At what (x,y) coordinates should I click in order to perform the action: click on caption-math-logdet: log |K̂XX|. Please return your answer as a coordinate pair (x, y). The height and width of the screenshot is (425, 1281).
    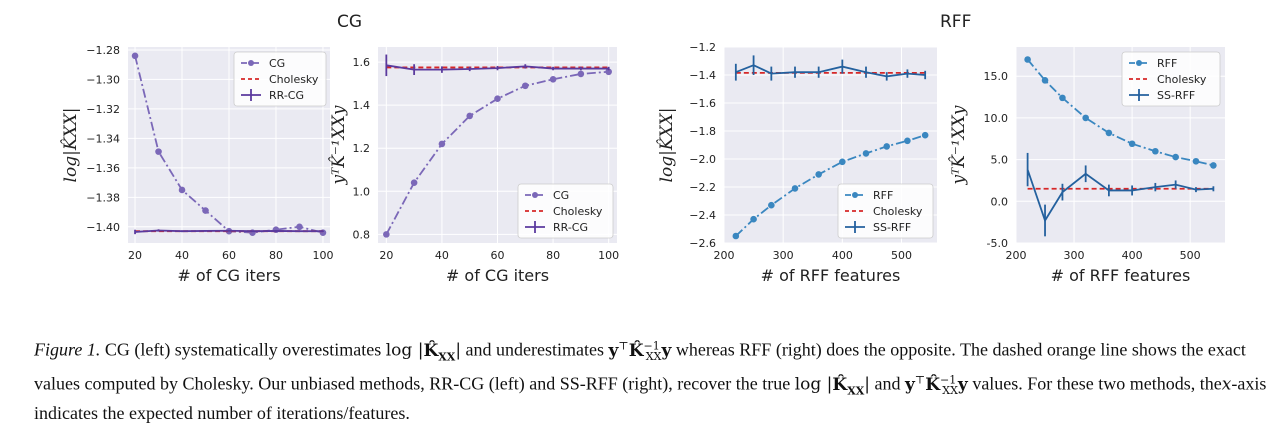
    Looking at the image, I should click on (423, 352).